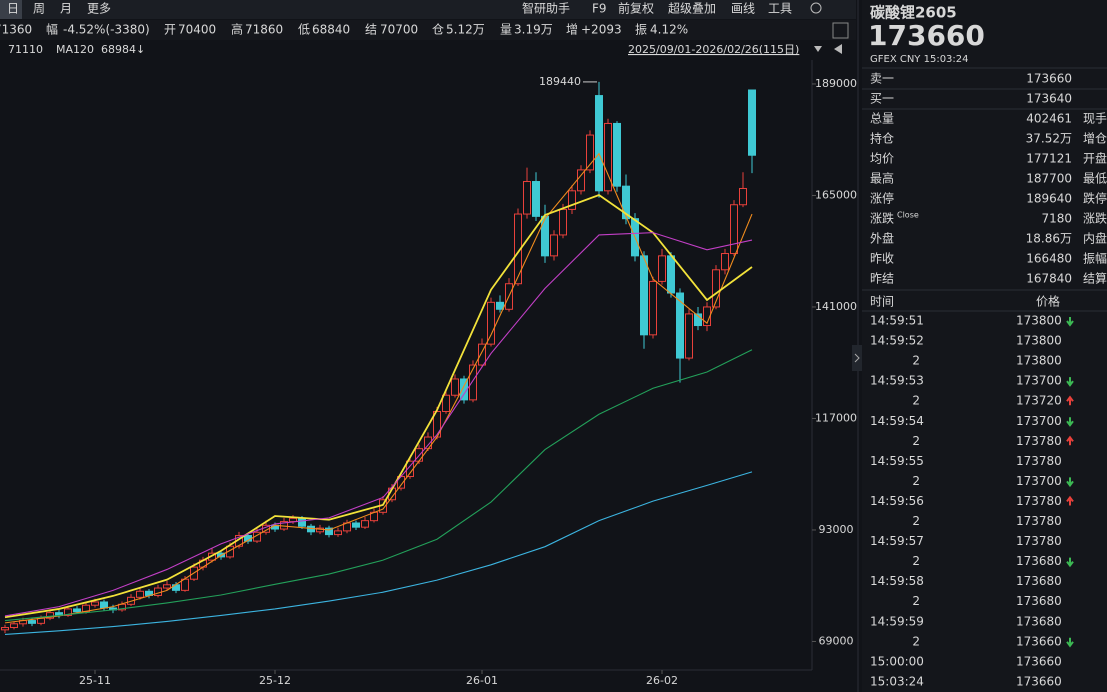 The height and width of the screenshot is (692, 1107). I want to click on x-tick-label: 26-01, so click(482, 680).